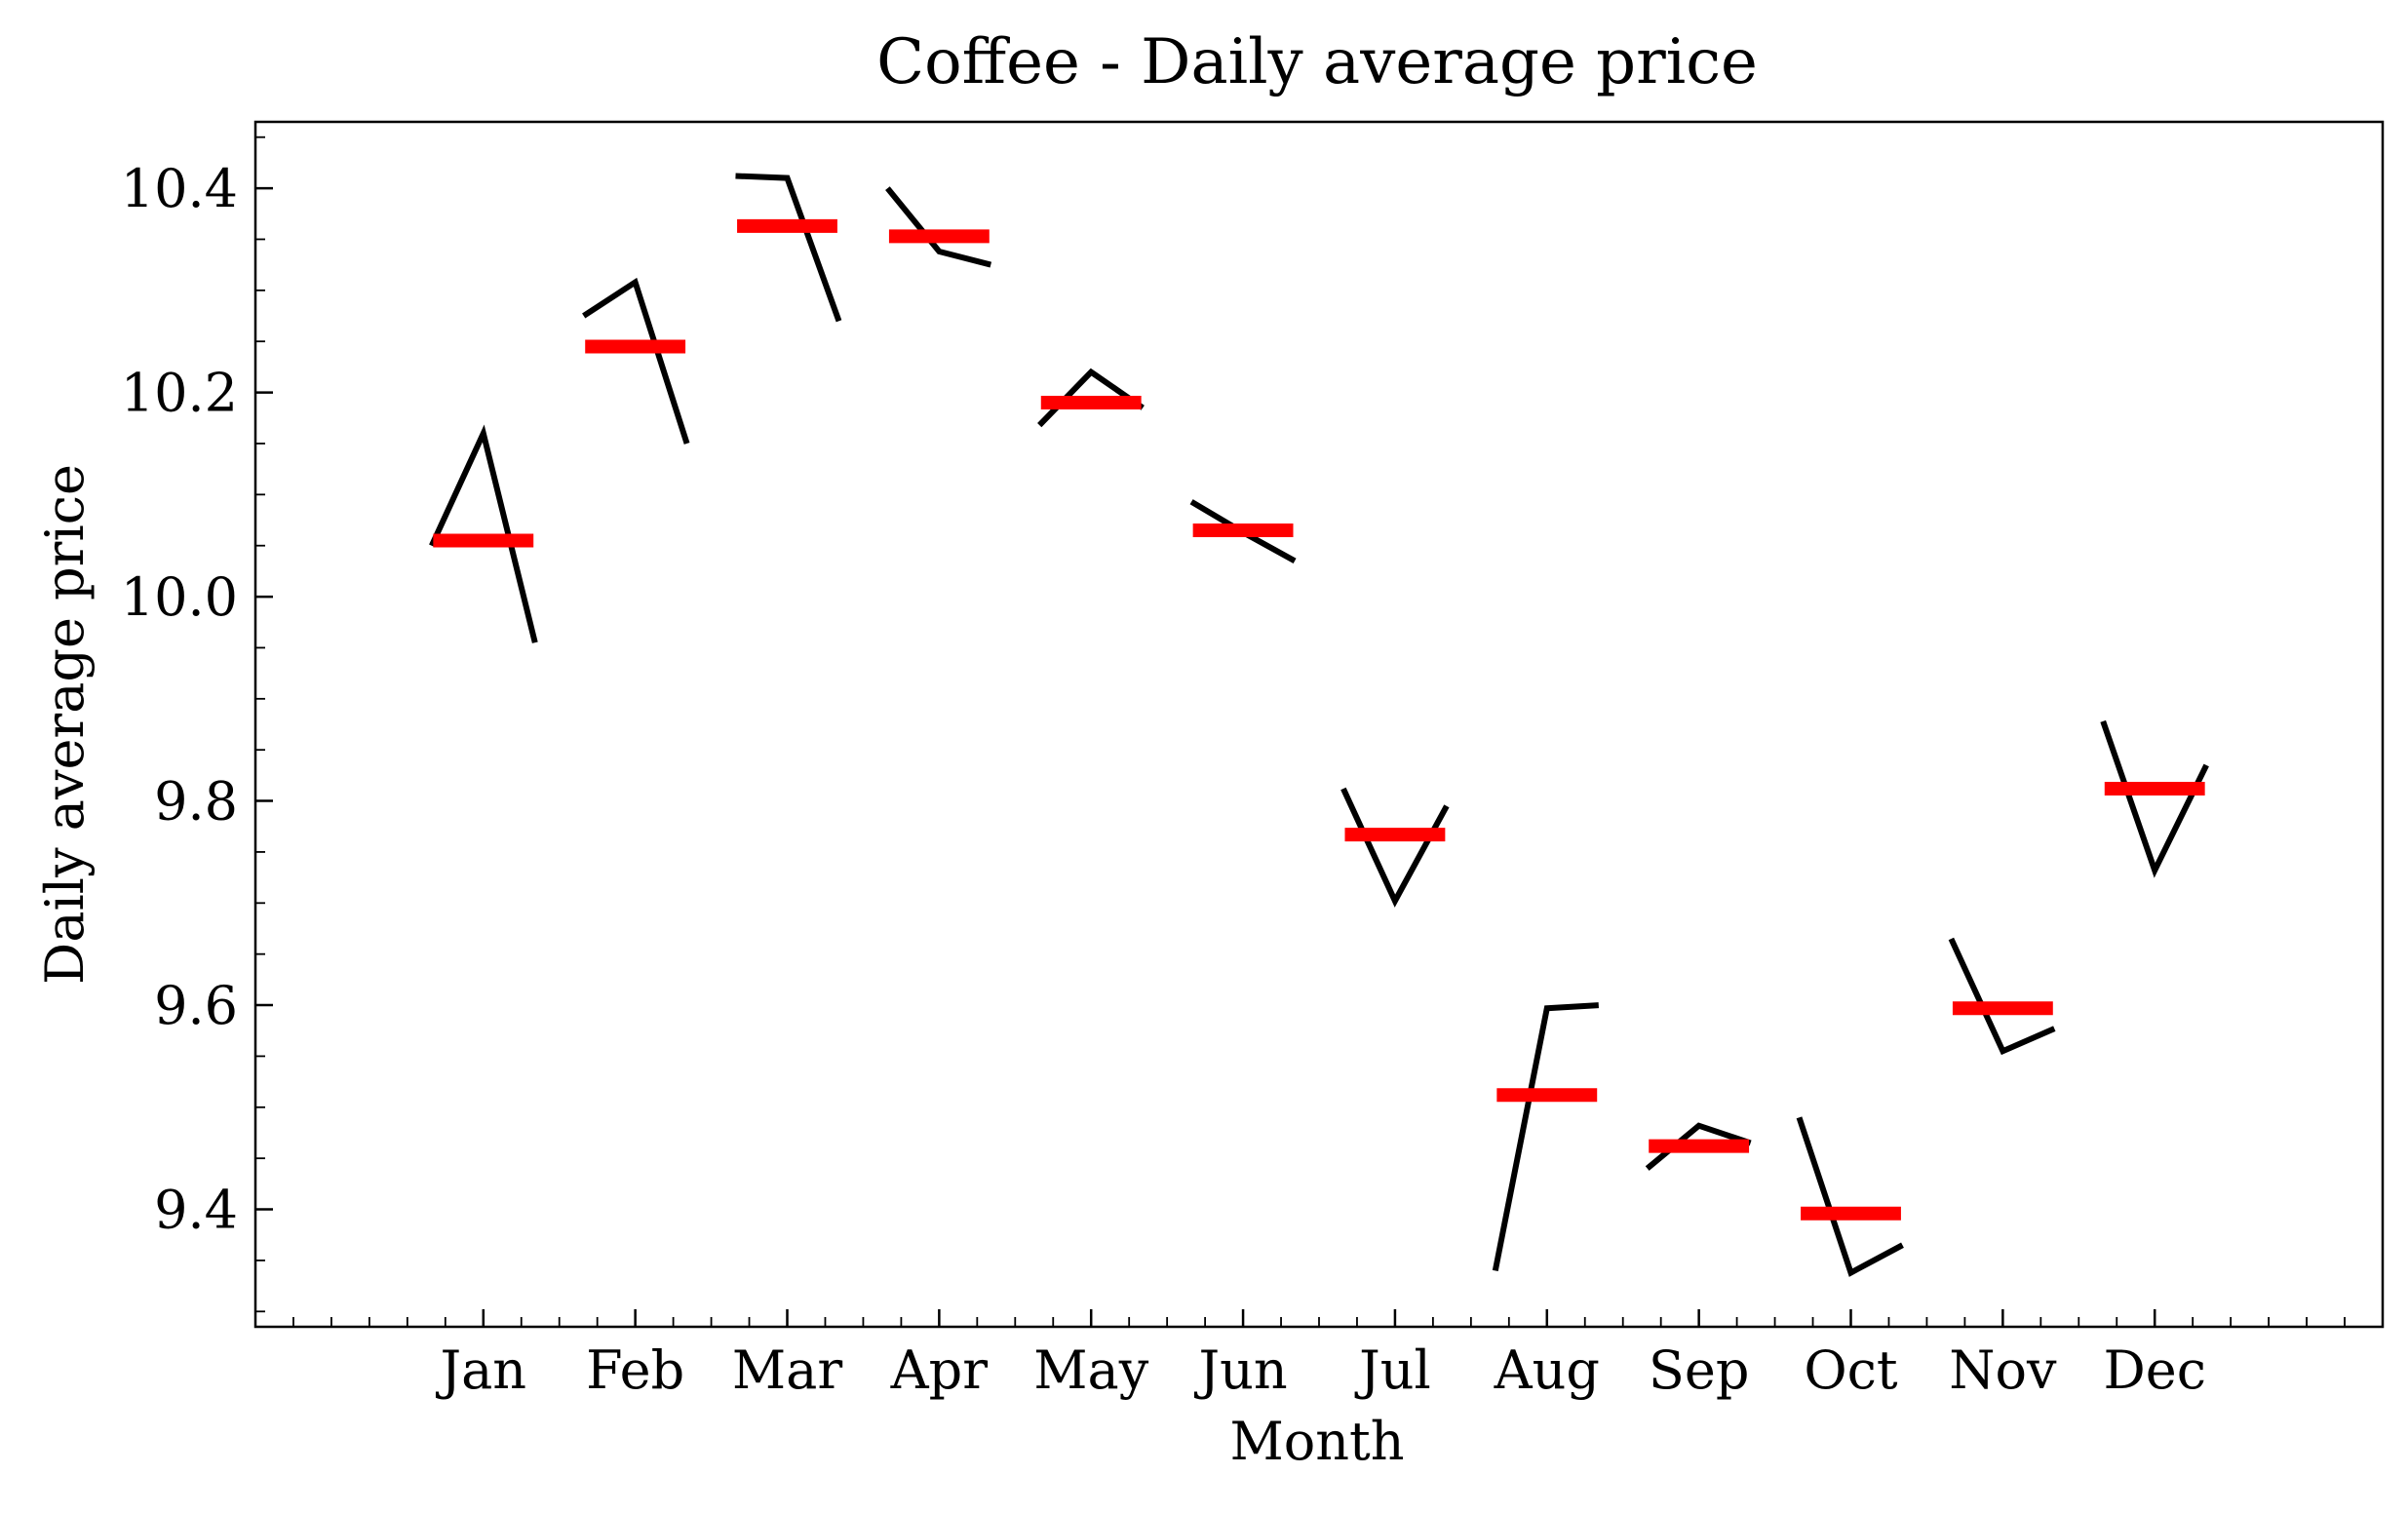  Describe the element at coordinates (179, 393) in the screenshot. I see `y-tick-label: 10.2` at that location.